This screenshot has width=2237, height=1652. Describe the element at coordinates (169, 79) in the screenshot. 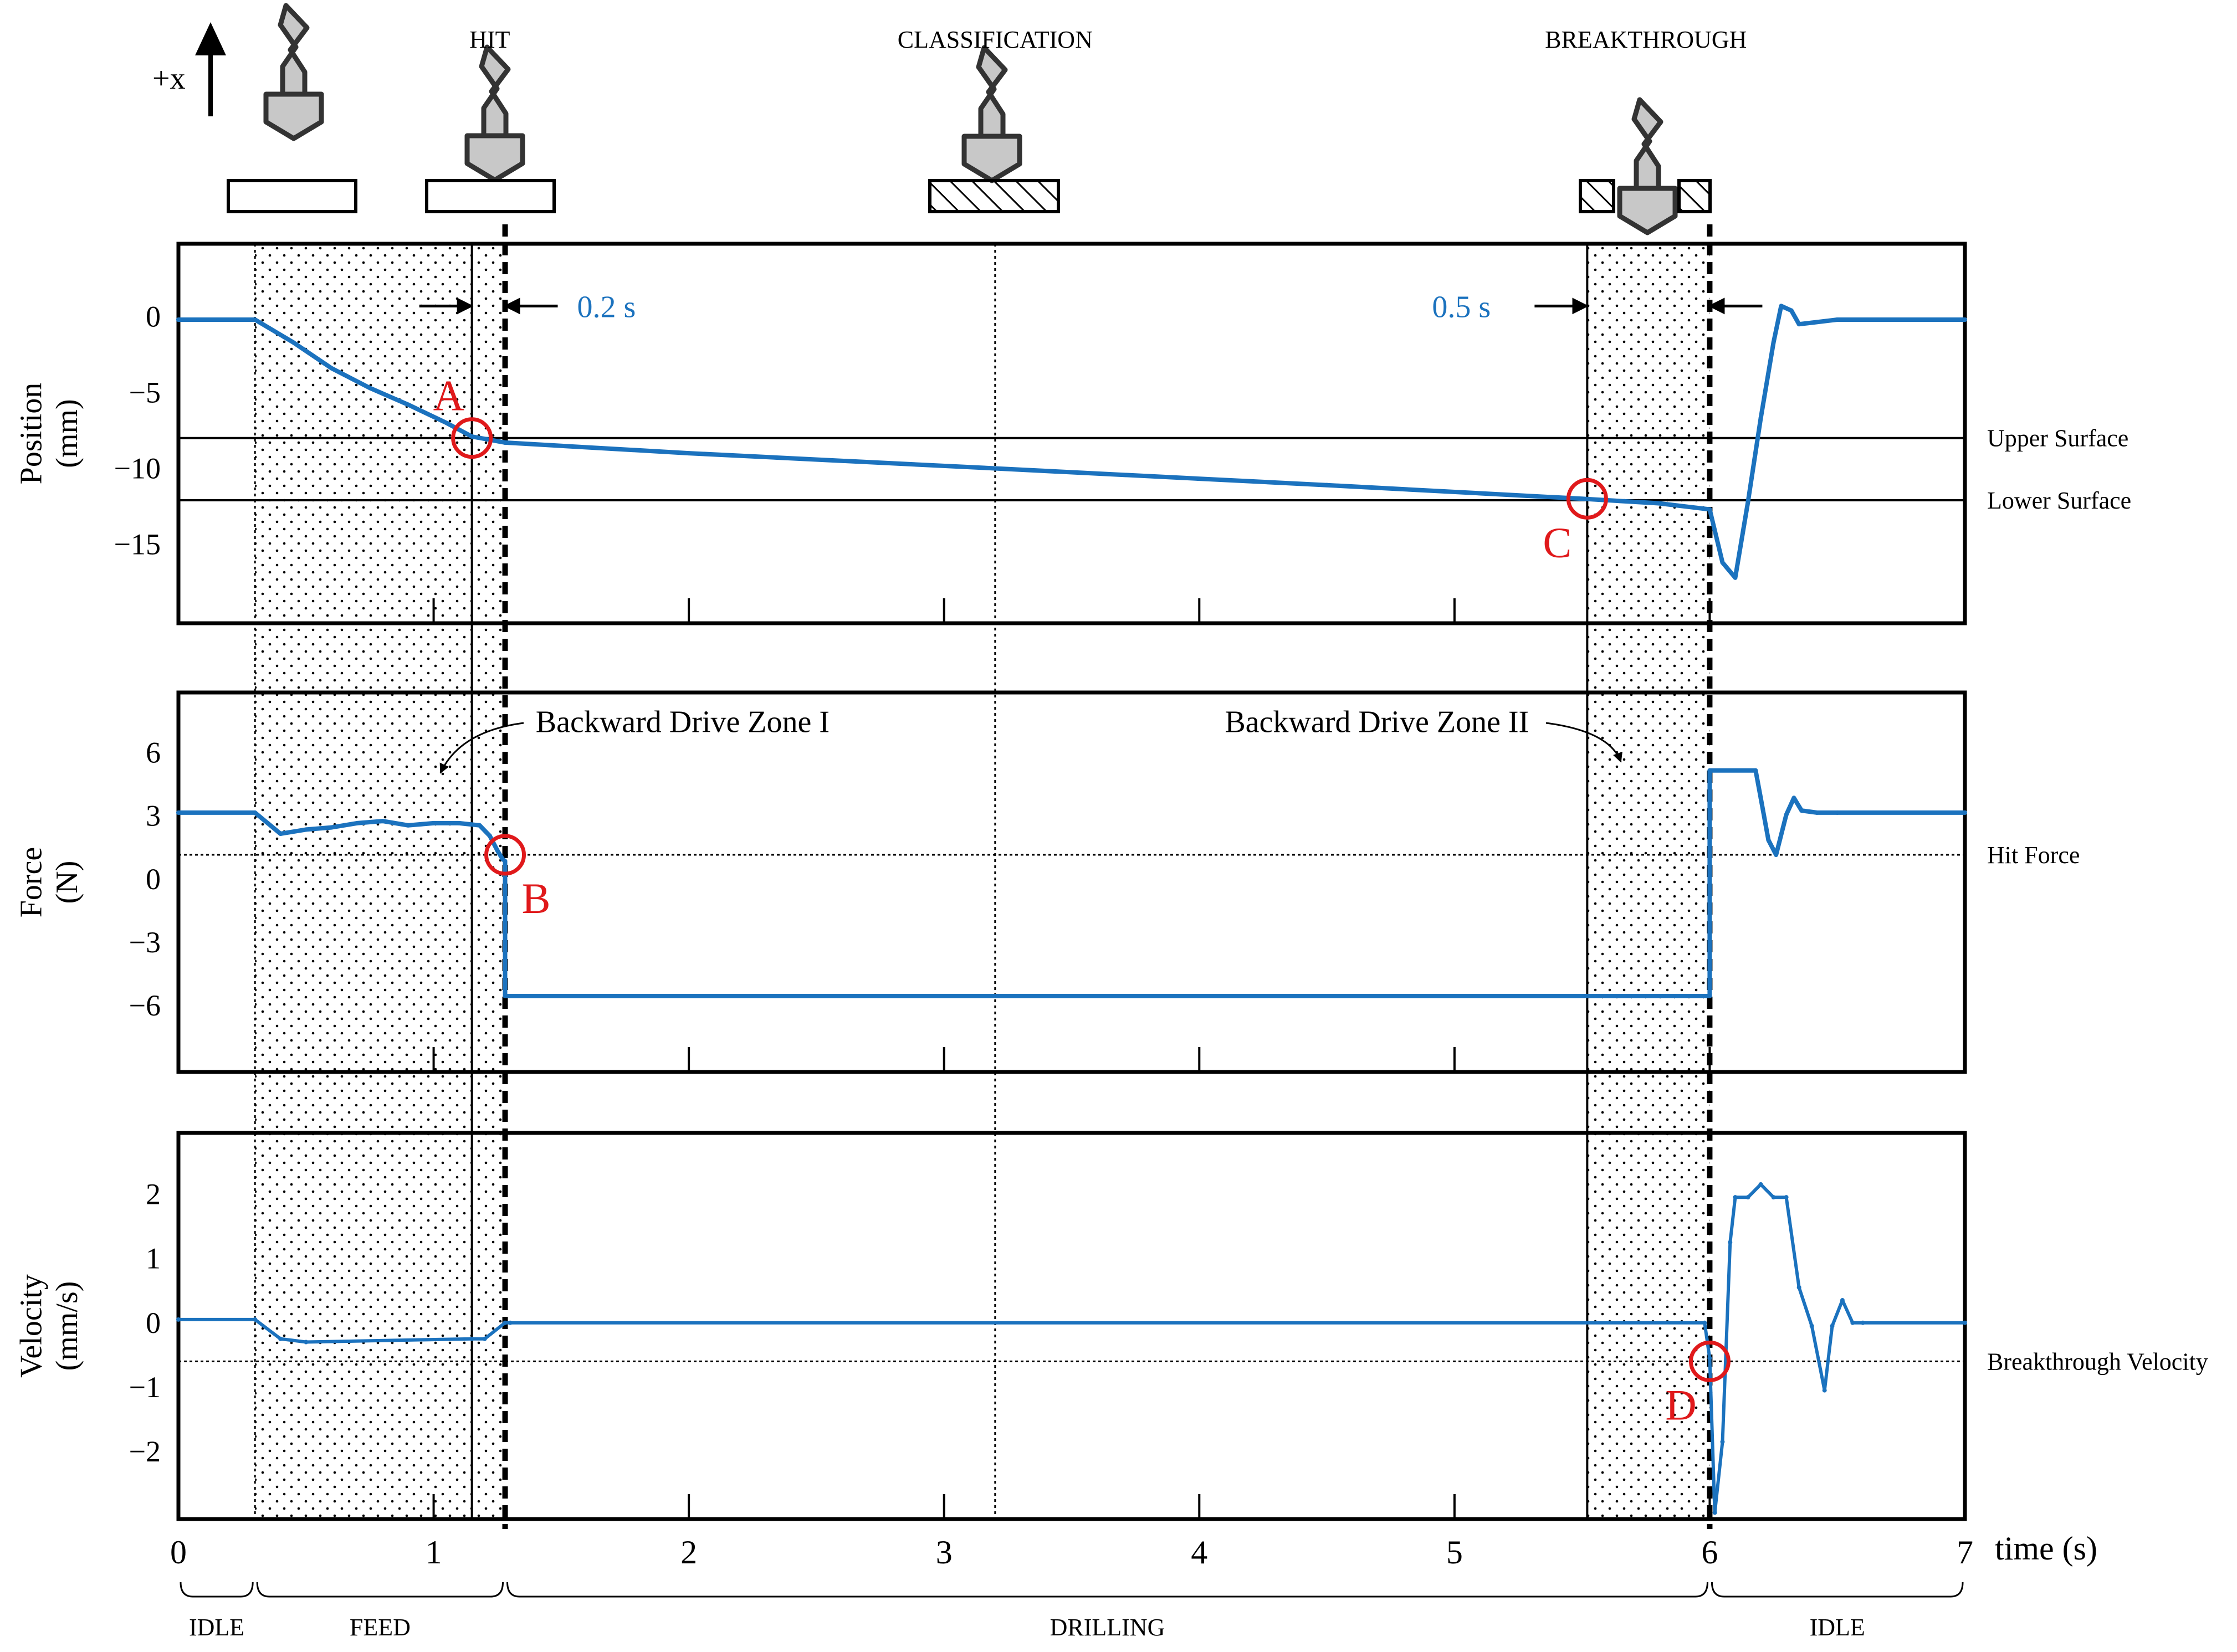

I see `direction-label: +x` at that location.